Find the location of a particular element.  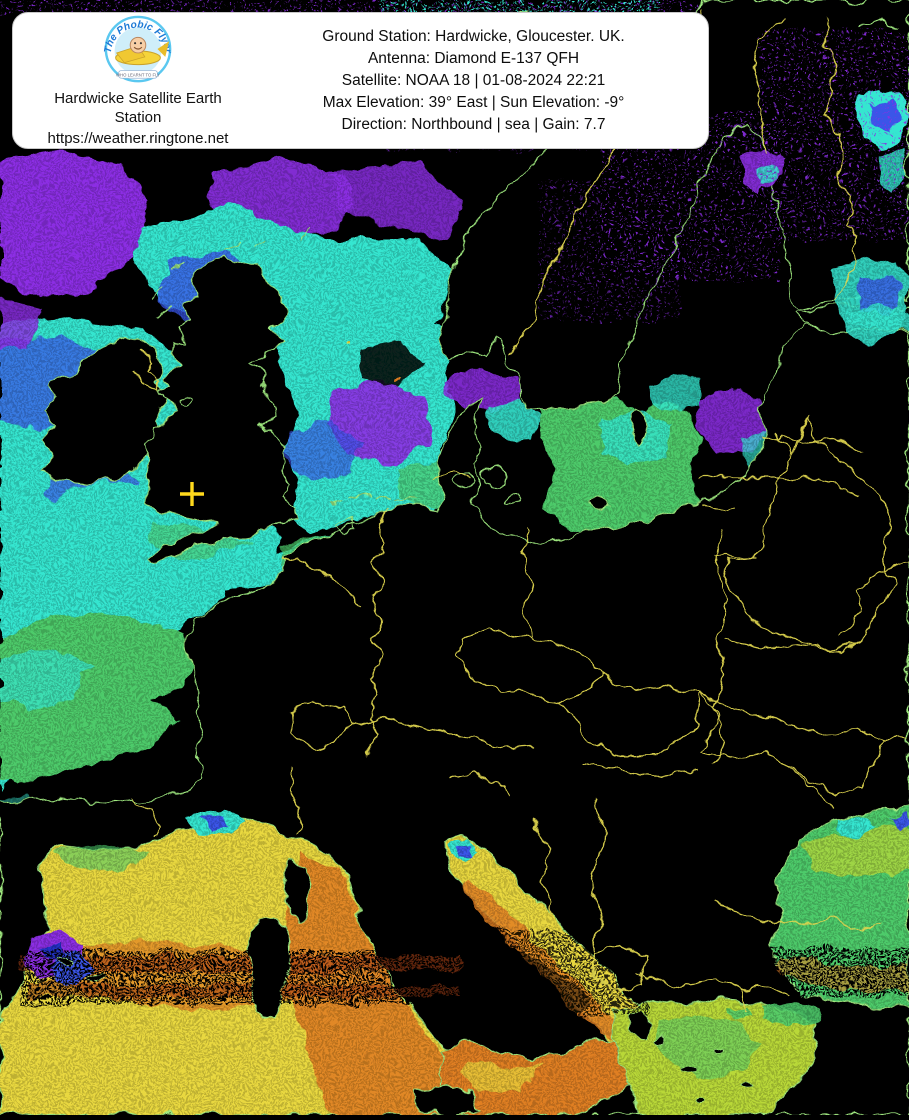

station-url: https://weather.ringtone.net is located at coordinates (138, 138).